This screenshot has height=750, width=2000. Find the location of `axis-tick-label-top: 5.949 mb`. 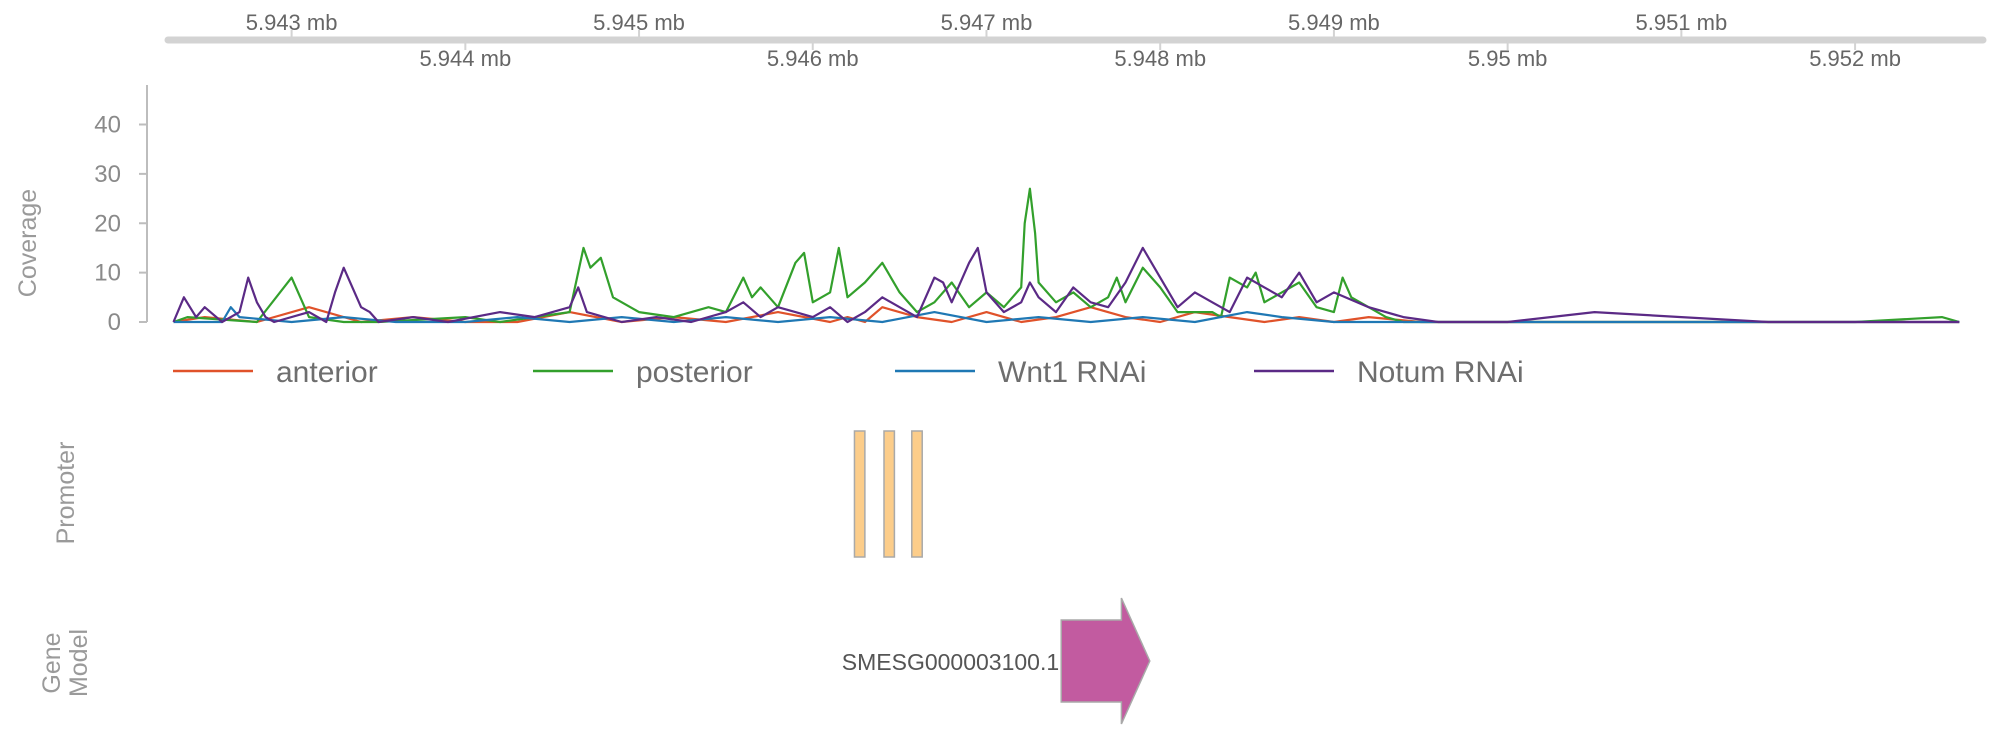

axis-tick-label-top: 5.949 mb is located at coordinates (1334, 22).